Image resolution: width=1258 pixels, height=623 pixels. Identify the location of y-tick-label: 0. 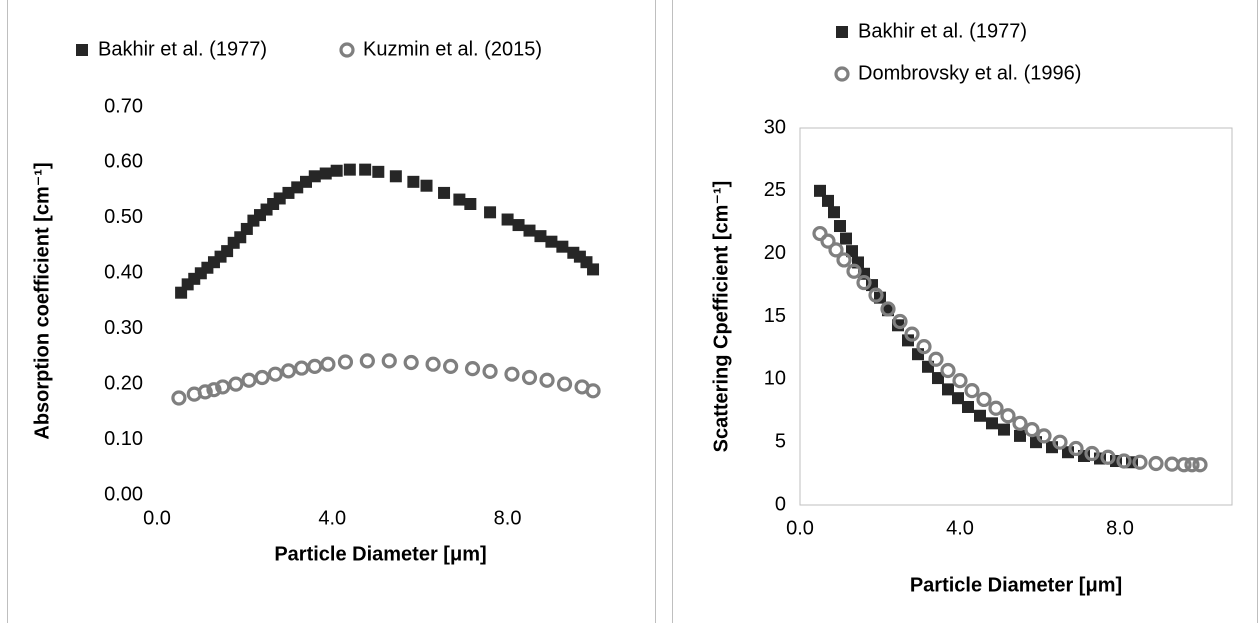
(780, 504).